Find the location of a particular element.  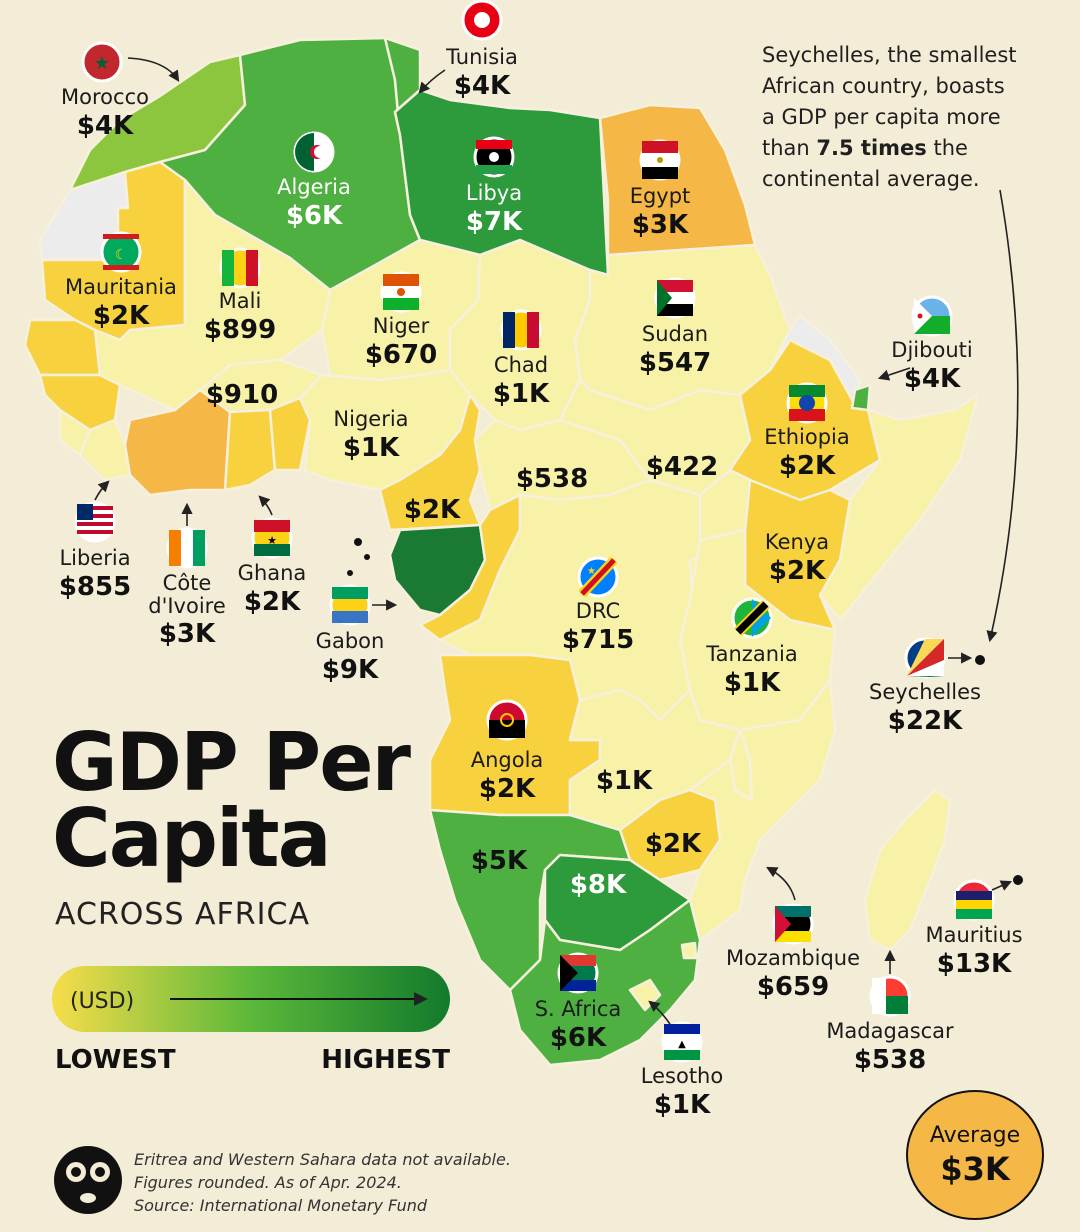

label-cameroon-value: $2K is located at coordinates (432, 510).